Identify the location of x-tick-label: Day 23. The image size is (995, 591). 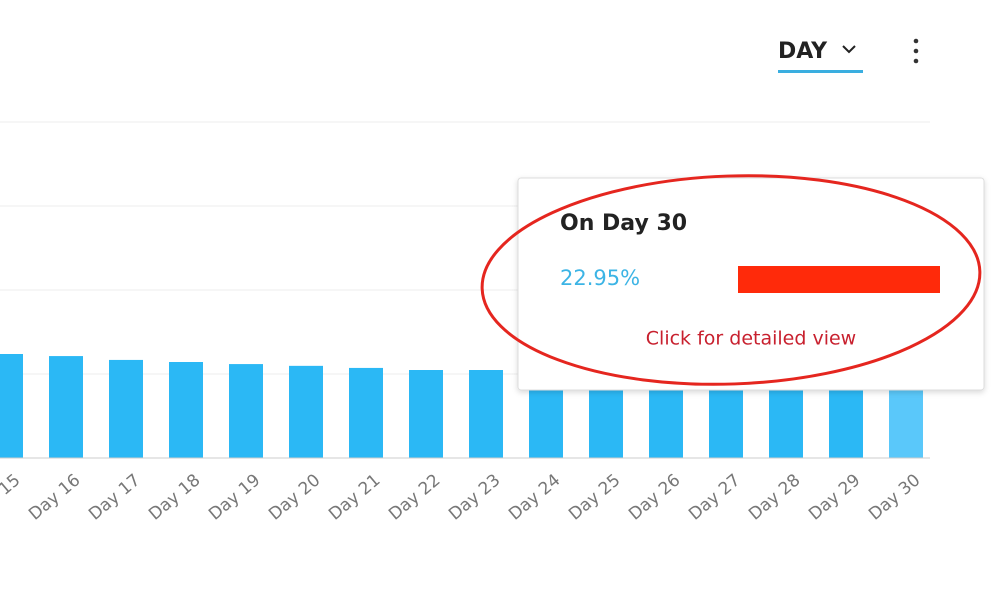
(474, 497).